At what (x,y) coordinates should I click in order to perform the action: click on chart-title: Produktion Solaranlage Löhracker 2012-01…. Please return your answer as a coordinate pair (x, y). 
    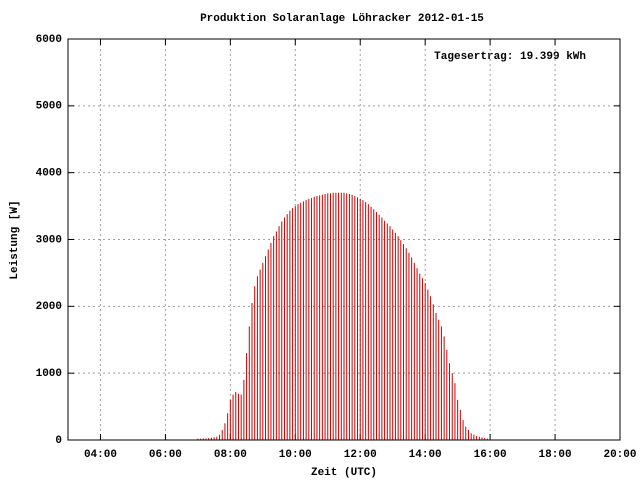
    Looking at the image, I should click on (342, 19).